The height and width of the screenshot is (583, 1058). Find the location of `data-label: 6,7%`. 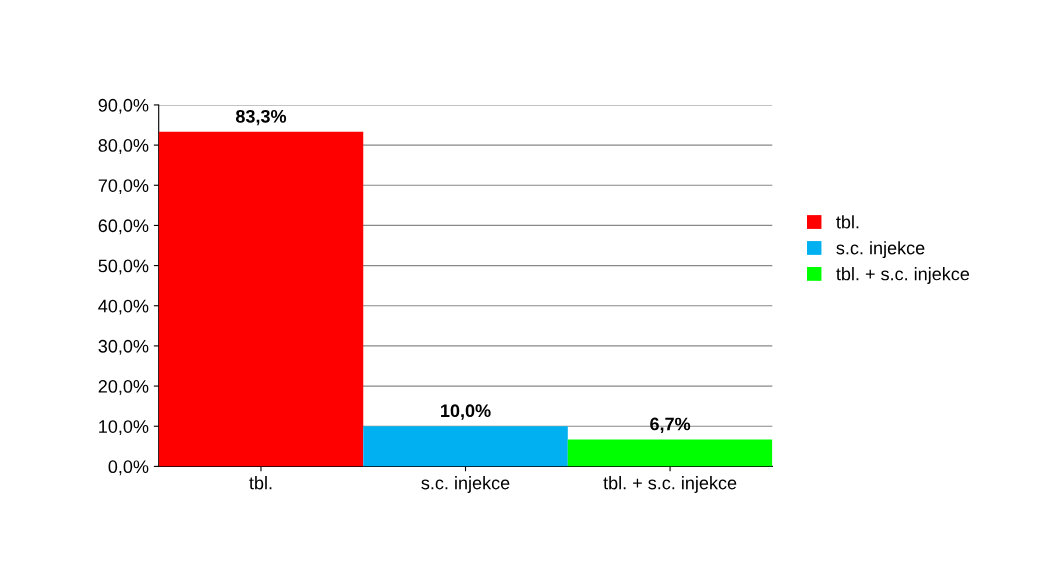

data-label: 6,7% is located at coordinates (670, 425).